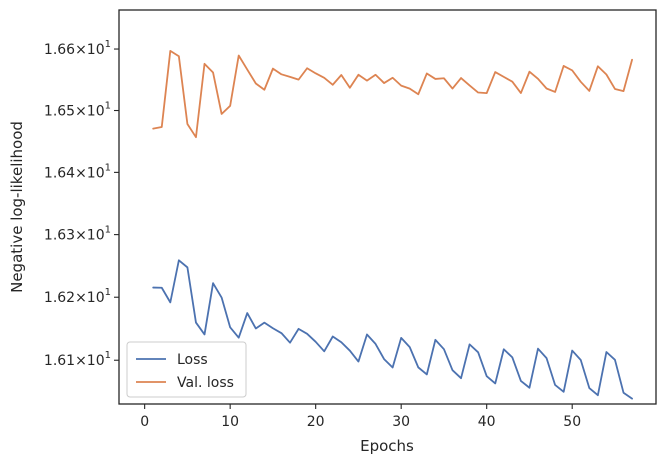 The image size is (667, 464). I want to click on legend-label-loss: Loss, so click(192, 360).